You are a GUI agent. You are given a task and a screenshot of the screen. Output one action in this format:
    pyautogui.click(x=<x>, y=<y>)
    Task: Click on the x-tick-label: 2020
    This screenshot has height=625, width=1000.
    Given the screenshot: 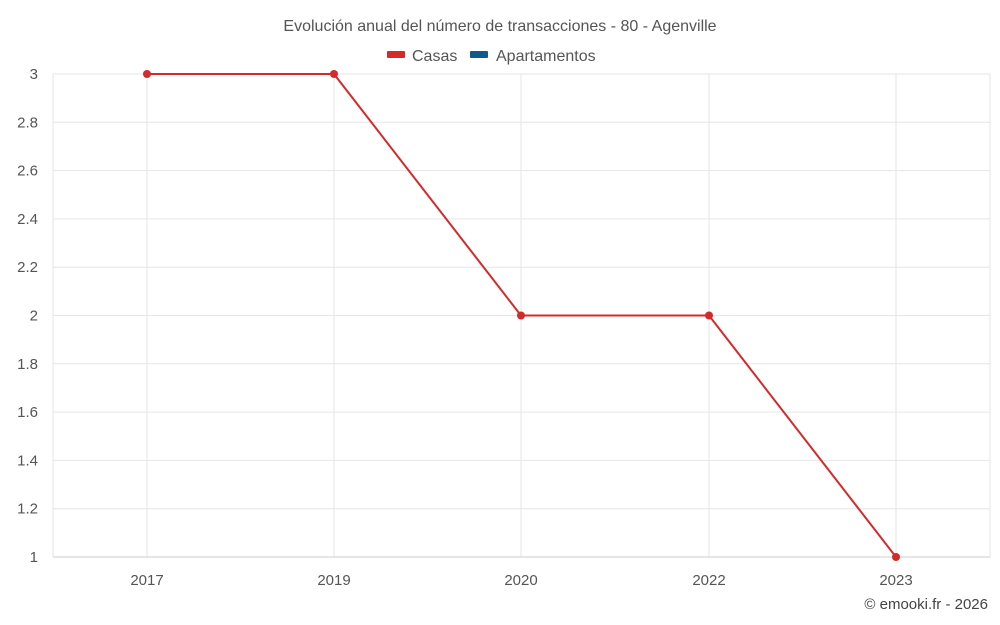 What is the action you would take?
    pyautogui.click(x=520, y=580)
    